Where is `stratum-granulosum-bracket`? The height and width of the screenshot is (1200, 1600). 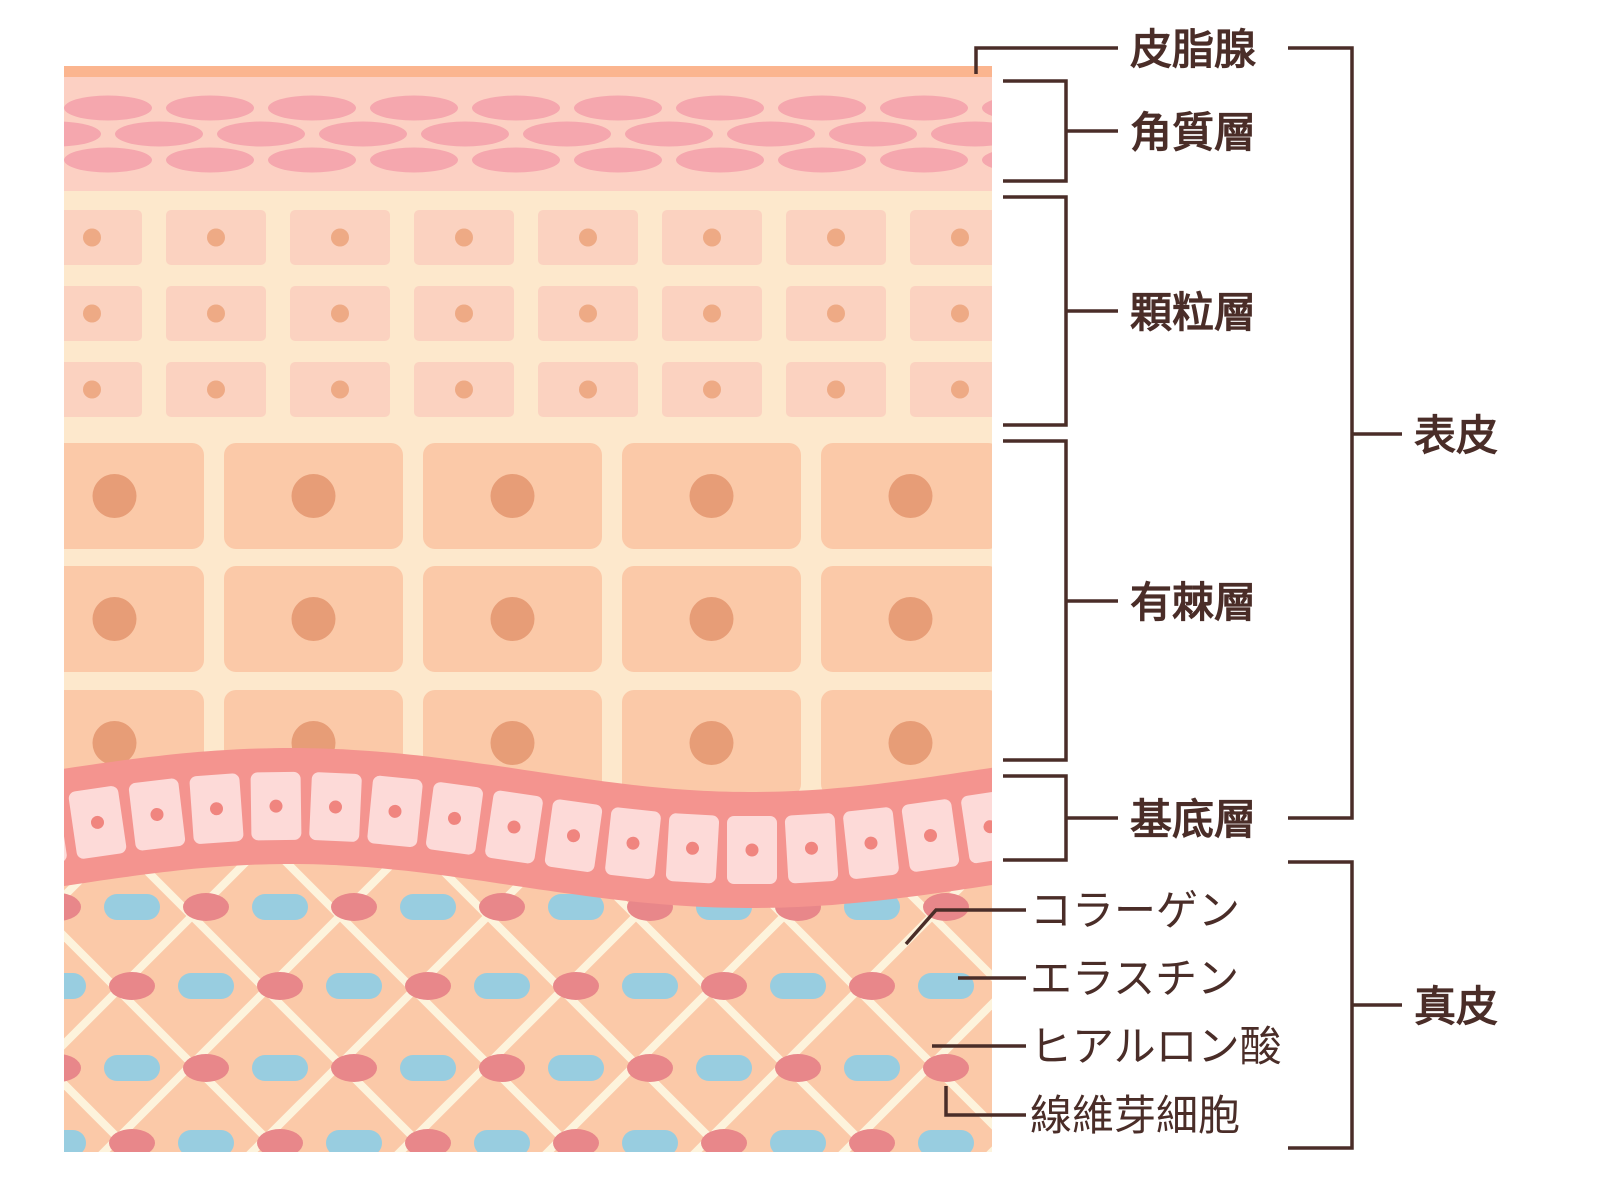 stratum-granulosum-bracket is located at coordinates (1035, 311).